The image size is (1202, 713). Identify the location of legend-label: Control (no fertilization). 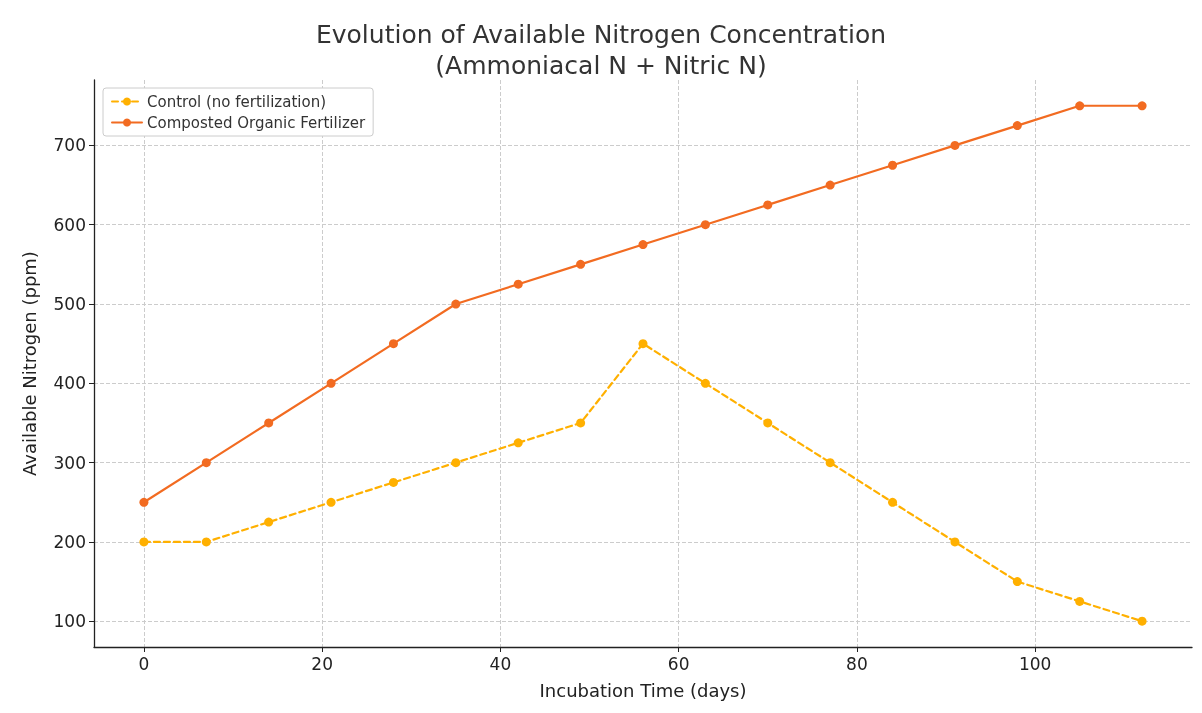
(237, 101).